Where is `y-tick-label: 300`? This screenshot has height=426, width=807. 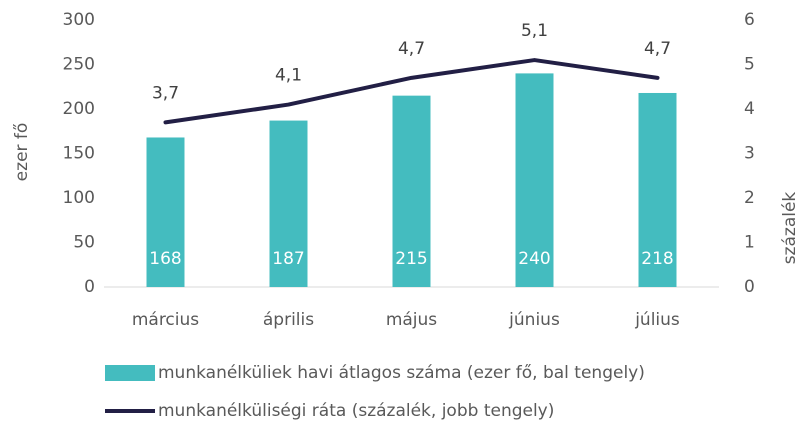 y-tick-label: 300 is located at coordinates (79, 20).